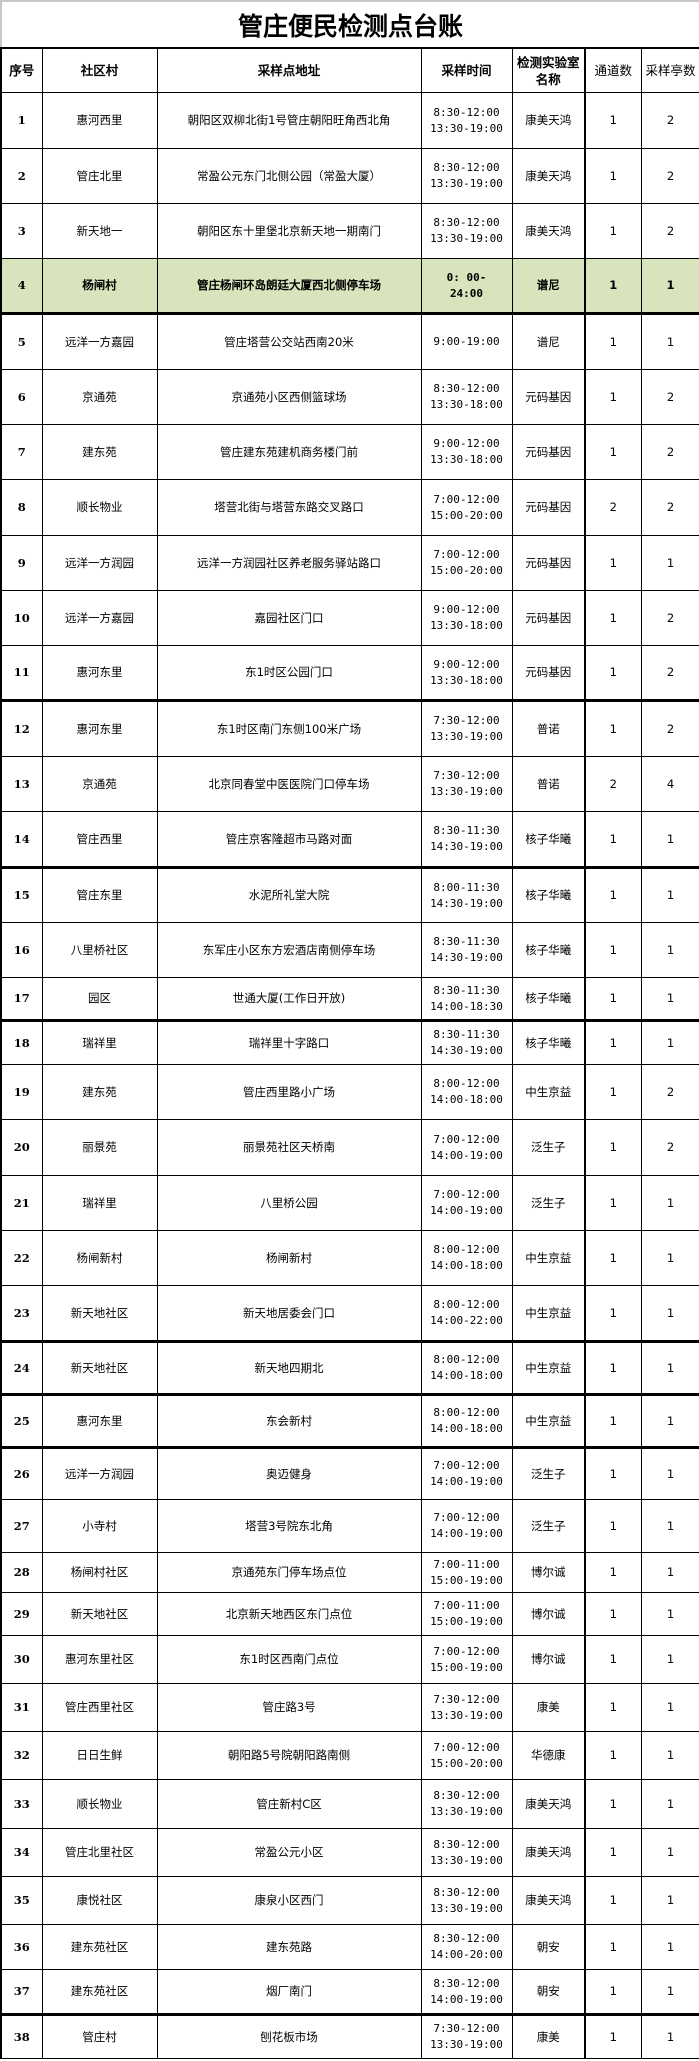 The image size is (699, 2061). I want to click on table-row: 35 康悦社区 康泉小区西门 8:30-12:00 13:30-19:00 康美天鸿 1 1, so click(349, 1900).